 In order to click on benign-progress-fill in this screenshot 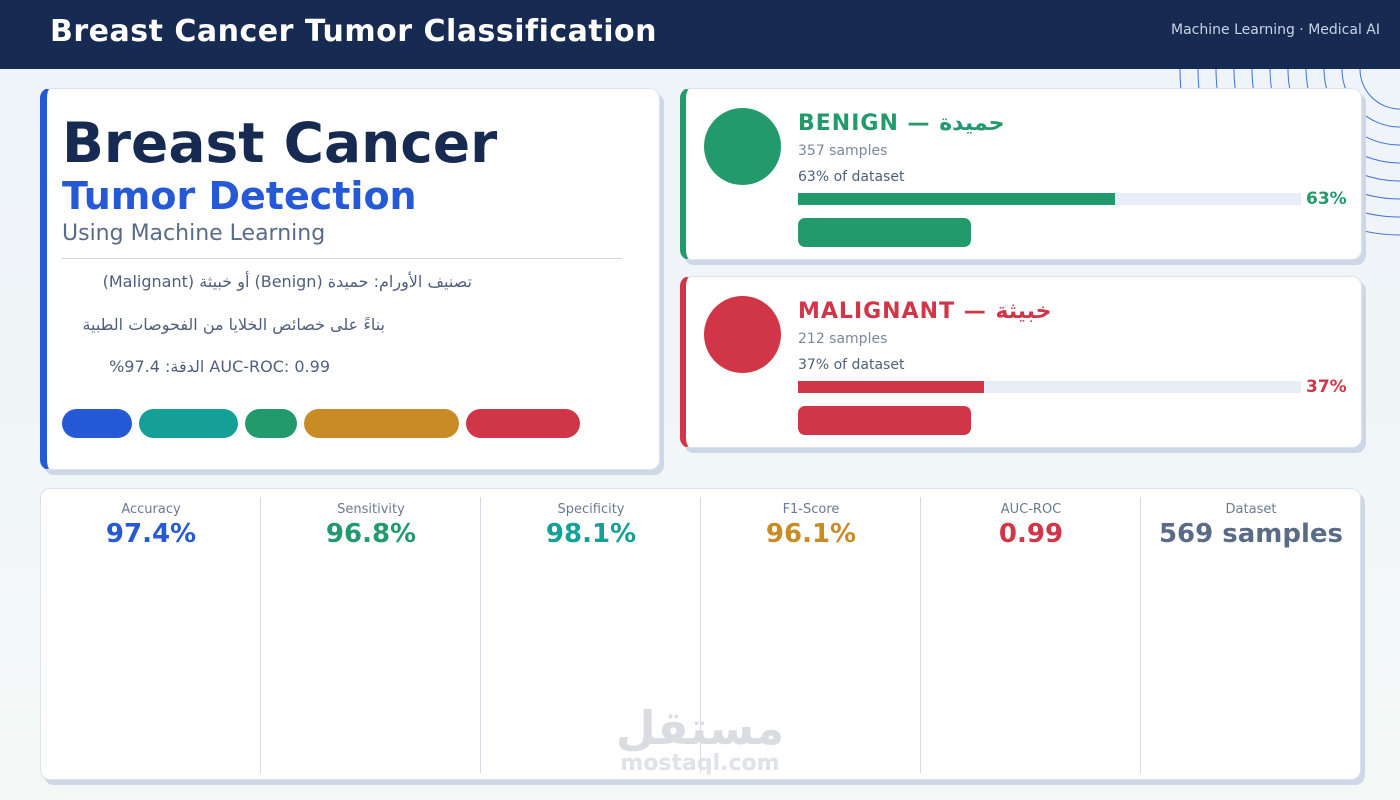, I will do `click(956, 199)`.